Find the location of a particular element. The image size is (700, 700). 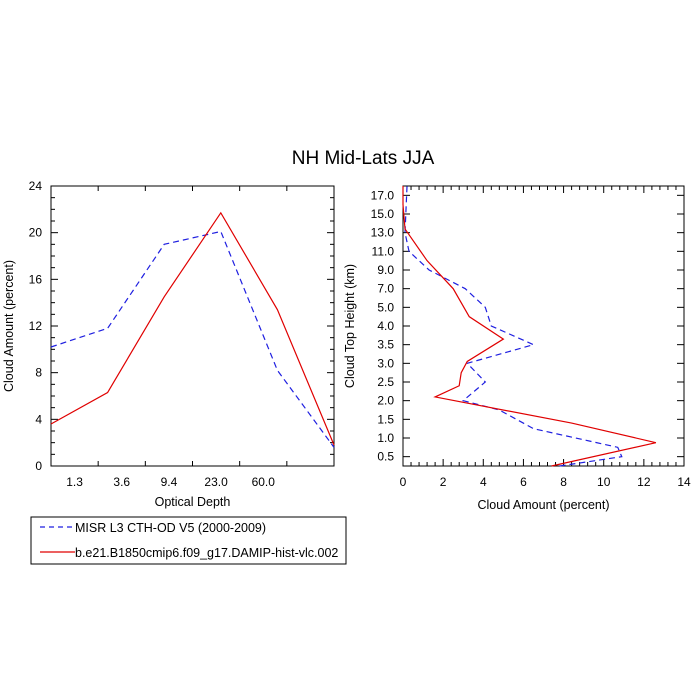

left-series-misr-line is located at coordinates (192, 339).